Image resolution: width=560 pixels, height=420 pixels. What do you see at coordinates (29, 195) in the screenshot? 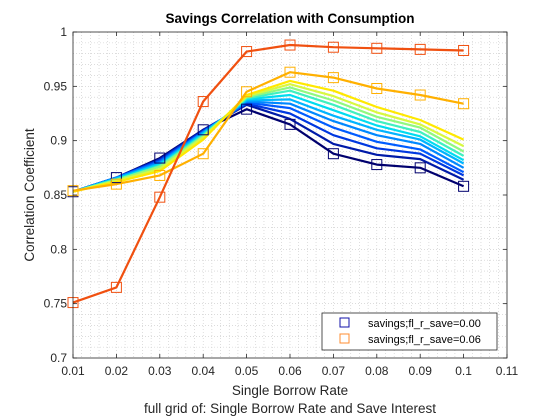
I see `y-axis-label: Correlation Coefficient` at bounding box center [29, 195].